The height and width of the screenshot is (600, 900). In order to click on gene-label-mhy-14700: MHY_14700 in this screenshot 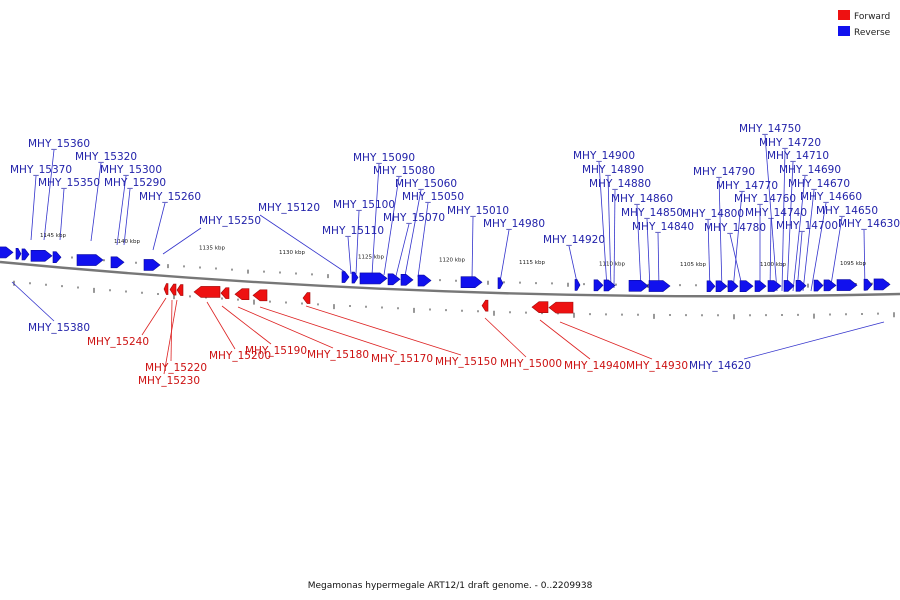, I will do `click(807, 226)`.